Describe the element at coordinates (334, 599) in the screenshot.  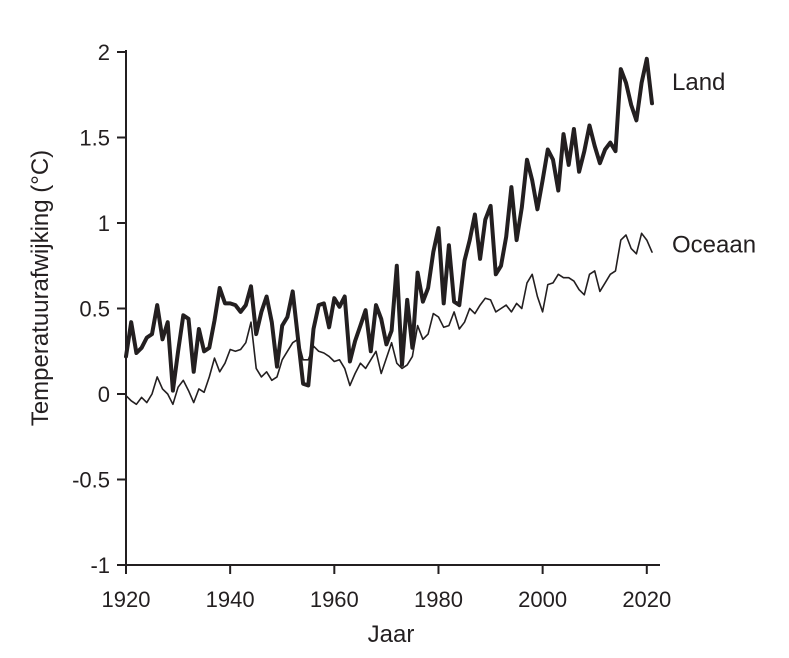
I see `x-tick-label: 1960` at that location.